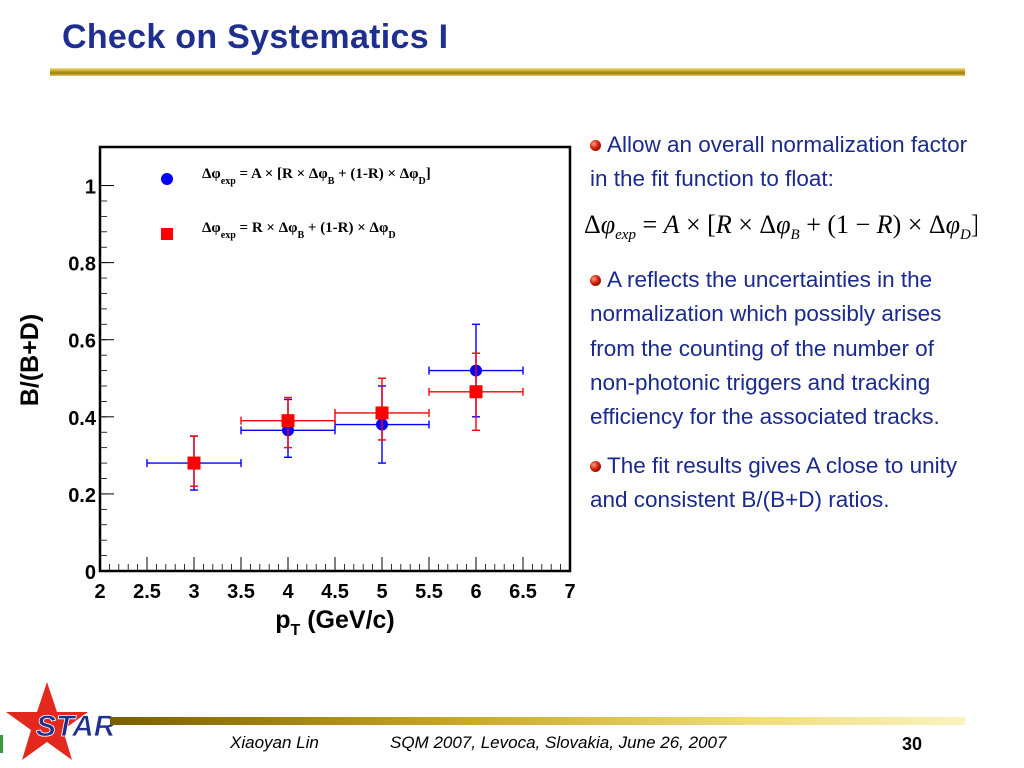 The image size is (1024, 768). What do you see at coordinates (507, 72) in the screenshot?
I see `title-underline` at bounding box center [507, 72].